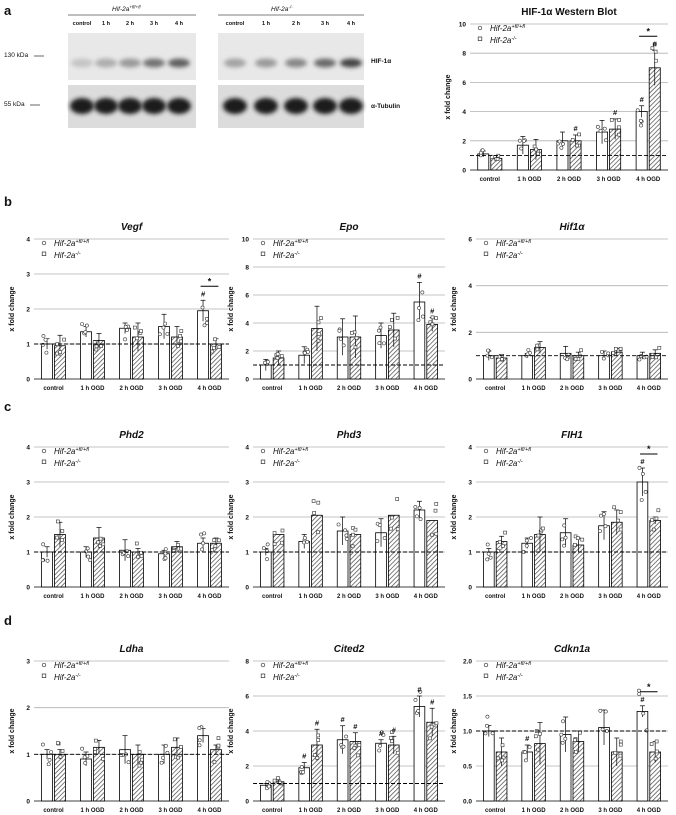 The width and height of the screenshot is (676, 815). Describe the element at coordinates (501, 564) in the screenshot. I see `bar` at that location.